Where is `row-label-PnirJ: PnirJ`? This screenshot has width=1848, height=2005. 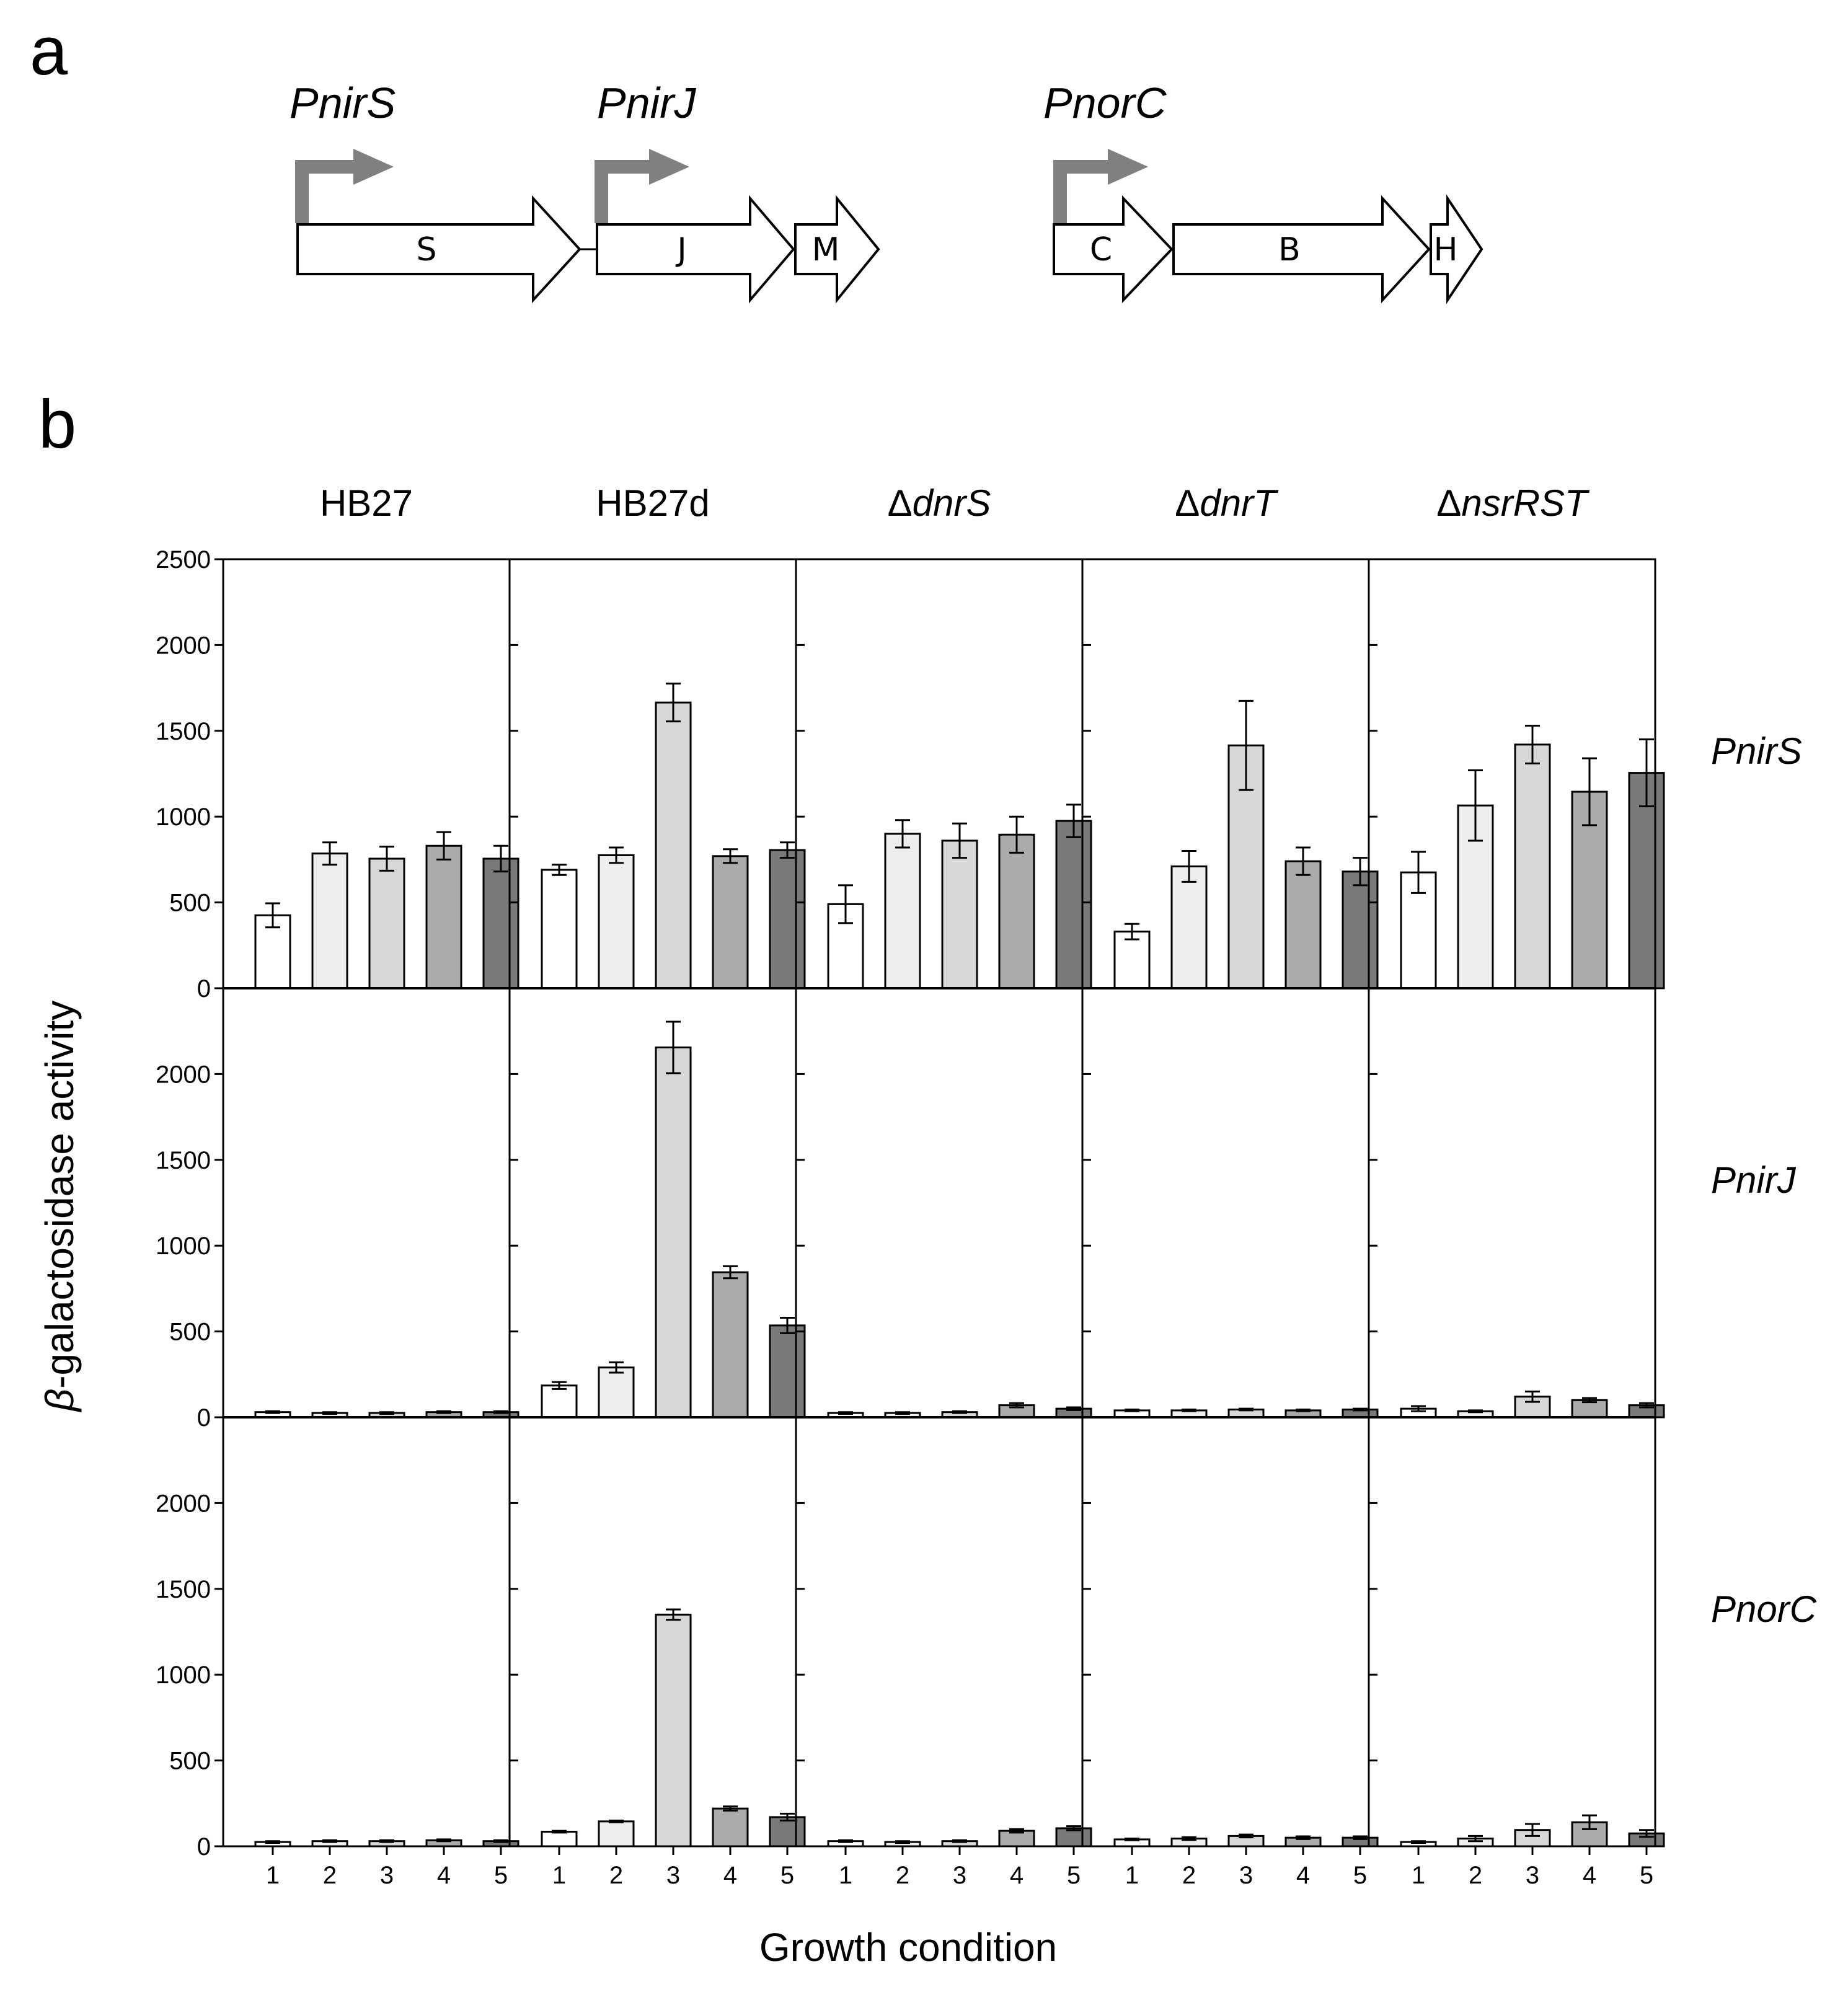
row-label-PnirJ: PnirJ is located at coordinates (1754, 1180).